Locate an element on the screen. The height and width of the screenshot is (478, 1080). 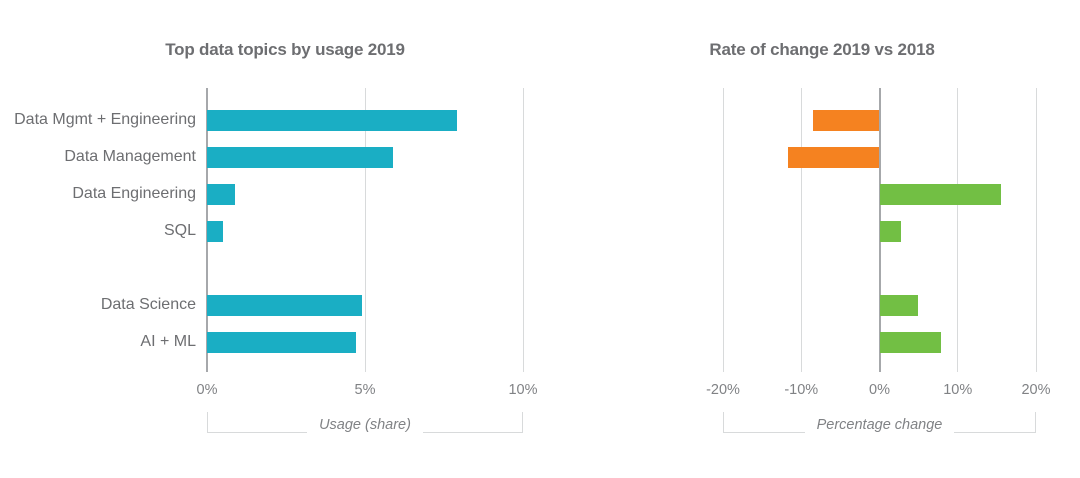
category-label: Data Mgmt + Engineering is located at coordinates (105, 119).